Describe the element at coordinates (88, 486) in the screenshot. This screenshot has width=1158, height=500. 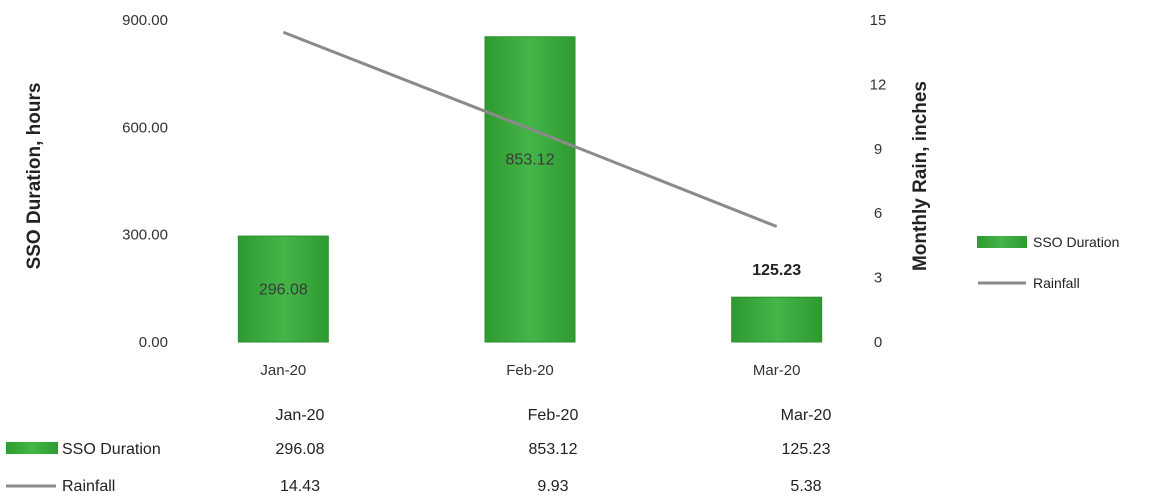
I see `table-row-label-rainfall: Rainfall` at that location.